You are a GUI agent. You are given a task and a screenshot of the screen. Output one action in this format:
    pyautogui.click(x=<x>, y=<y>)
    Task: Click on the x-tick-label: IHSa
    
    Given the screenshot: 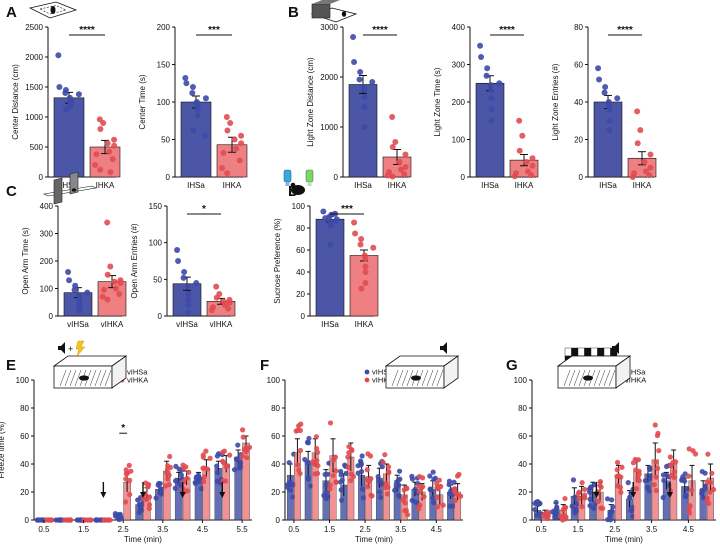 What is the action you would take?
    pyautogui.click(x=69, y=185)
    